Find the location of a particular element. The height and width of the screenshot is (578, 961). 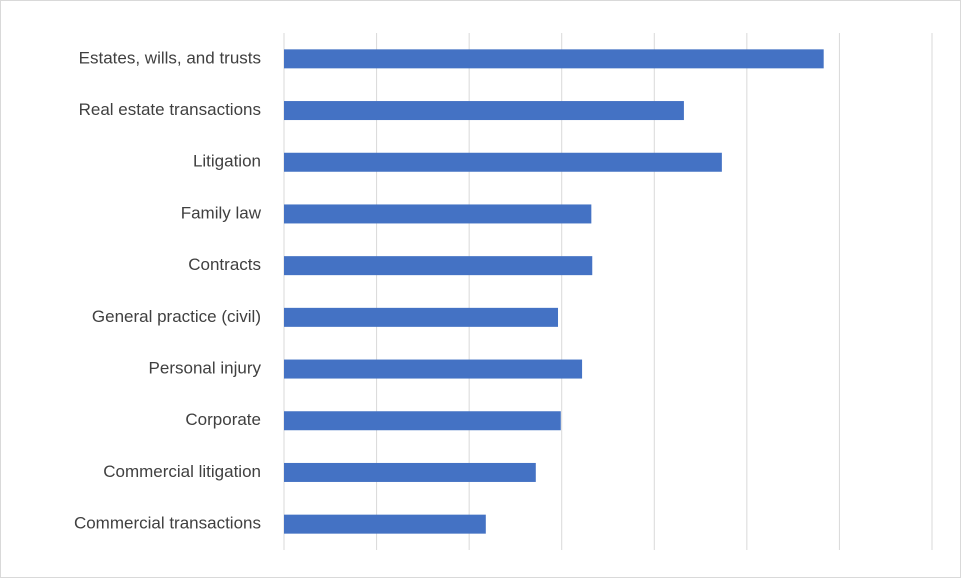

y-tick-label: Litigation is located at coordinates (227, 161).